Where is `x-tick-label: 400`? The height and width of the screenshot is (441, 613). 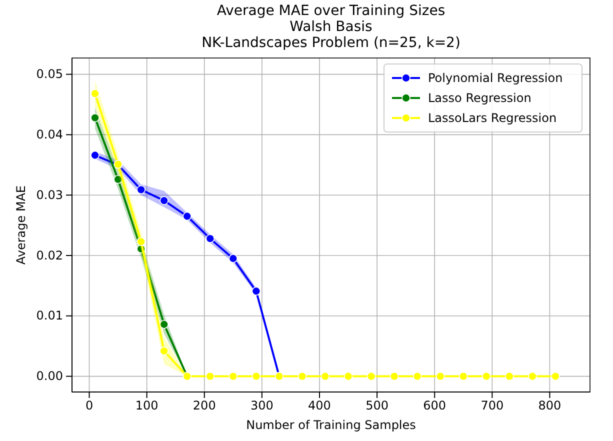
x-tick-label: 400 is located at coordinates (319, 405).